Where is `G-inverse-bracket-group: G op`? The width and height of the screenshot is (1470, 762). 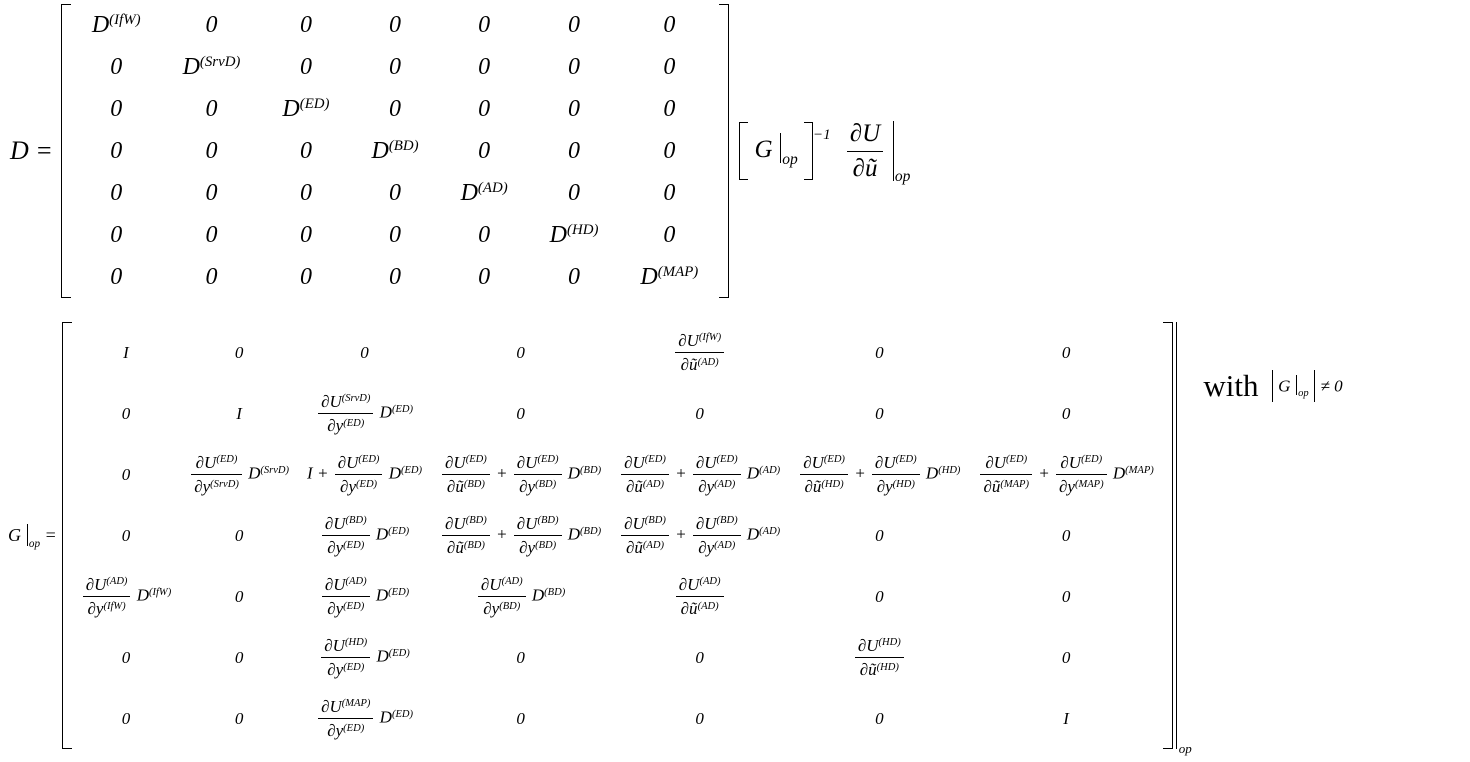
G-inverse-bracket-group: G op is located at coordinates (776, 151).